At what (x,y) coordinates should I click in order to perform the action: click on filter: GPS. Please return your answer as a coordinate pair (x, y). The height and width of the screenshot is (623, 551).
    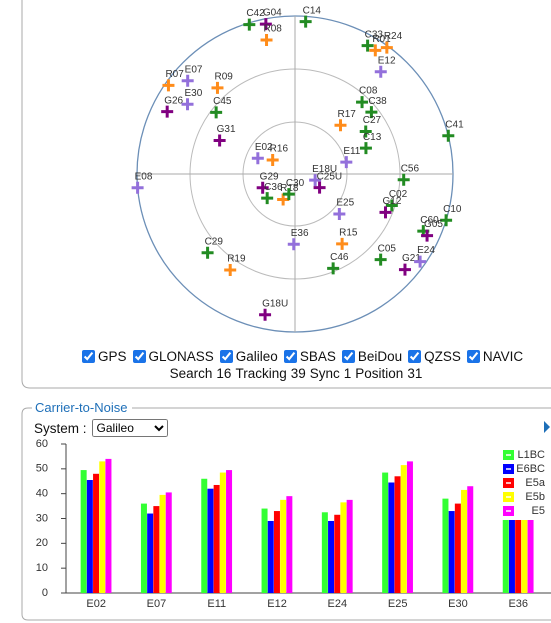
    Looking at the image, I should click on (104, 356).